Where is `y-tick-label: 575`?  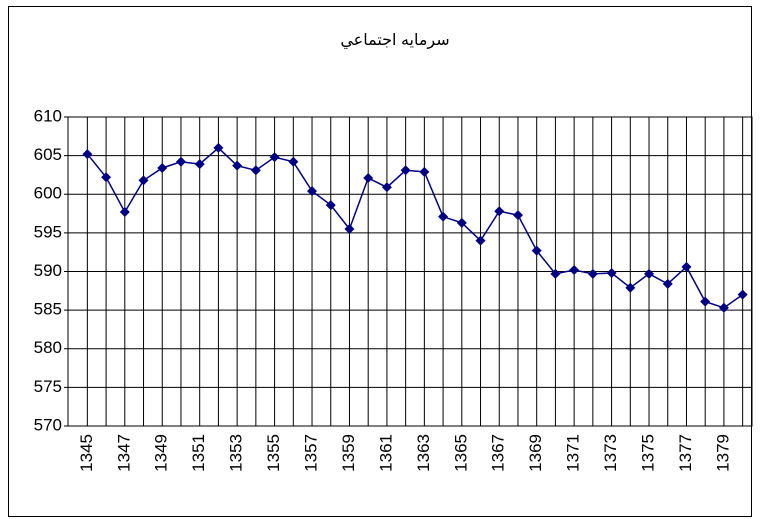
y-tick-label: 575 is located at coordinates (48, 386).